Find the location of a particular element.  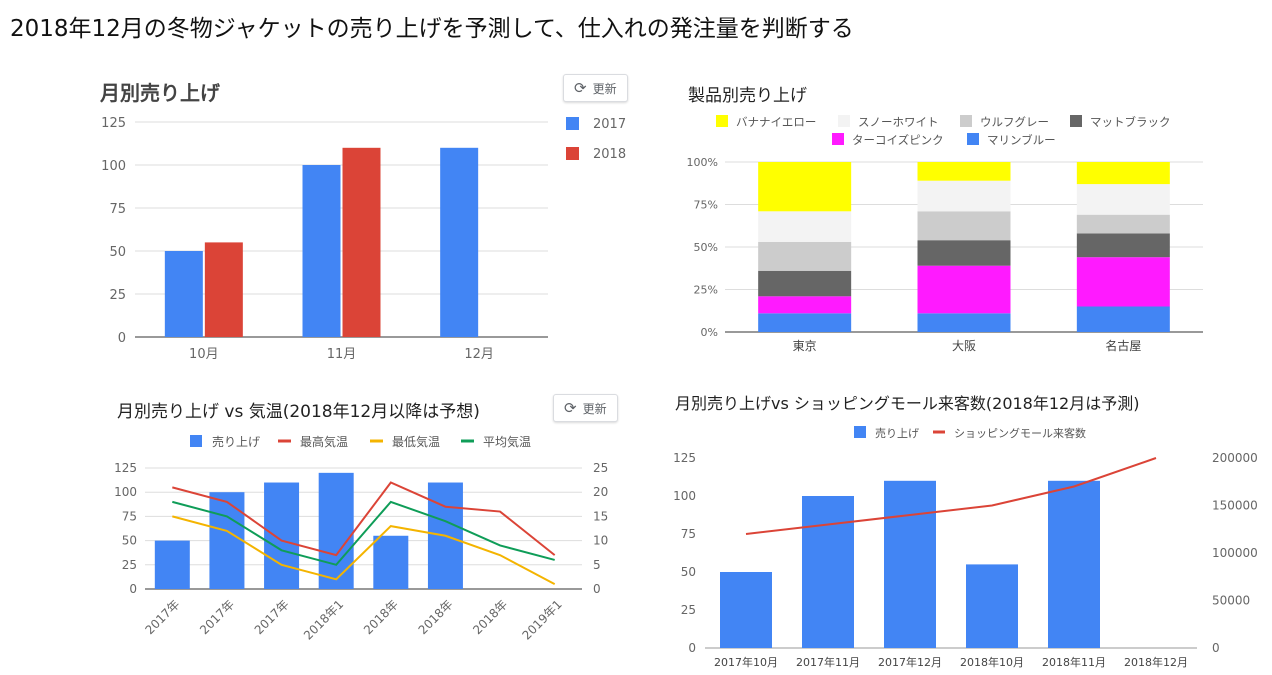

x-tick-label: 大阪 is located at coordinates (964, 346).